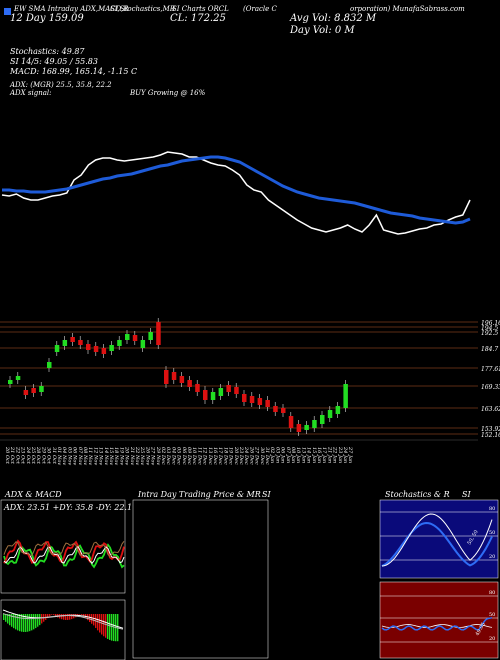 The width and height of the screenshot is (500, 660). Describe the element at coordinates (437, 544) in the screenshot. I see `stochastics-d-line` at that location.